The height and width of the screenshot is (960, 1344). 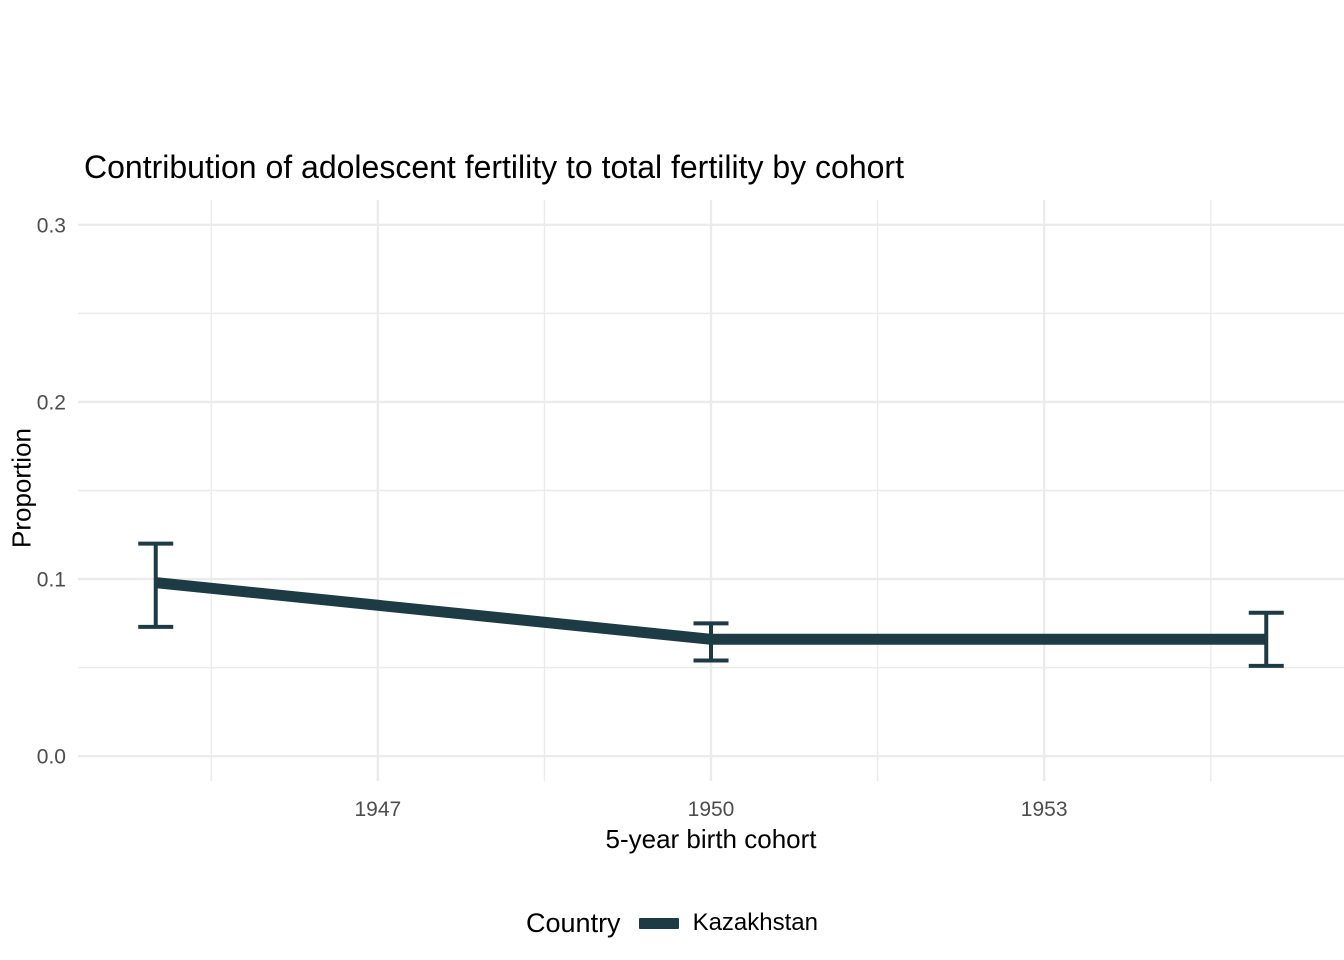 What do you see at coordinates (51, 580) in the screenshot?
I see `y-tick-label: 0.1` at bounding box center [51, 580].